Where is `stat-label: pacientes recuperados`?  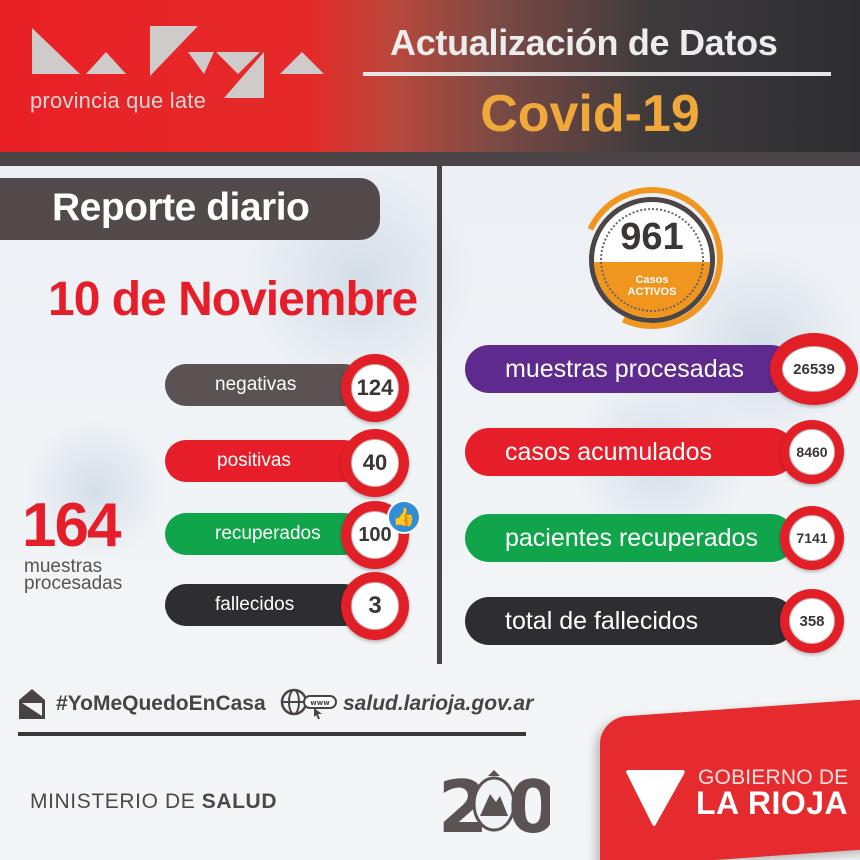 stat-label: pacientes recuperados is located at coordinates (631, 537).